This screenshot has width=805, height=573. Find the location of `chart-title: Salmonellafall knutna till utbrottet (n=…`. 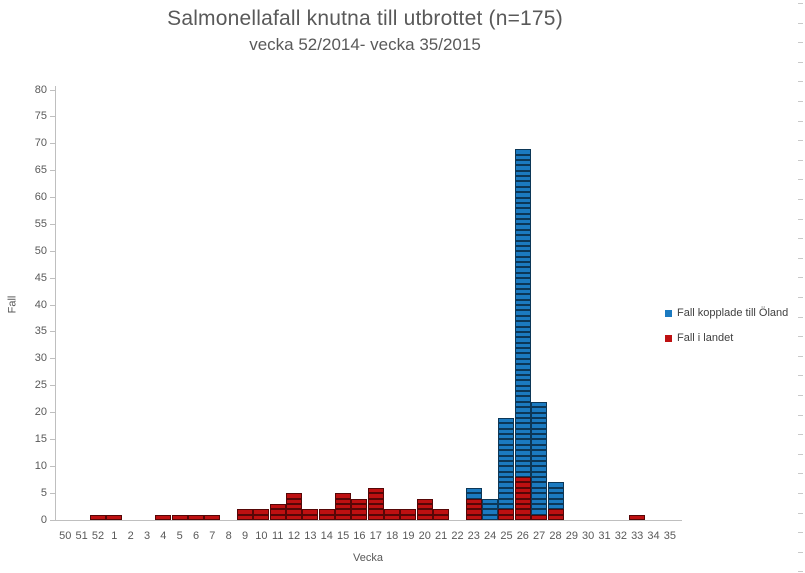

chart-title: Salmonellafall knutna till utbrottet (n=… is located at coordinates (365, 18).